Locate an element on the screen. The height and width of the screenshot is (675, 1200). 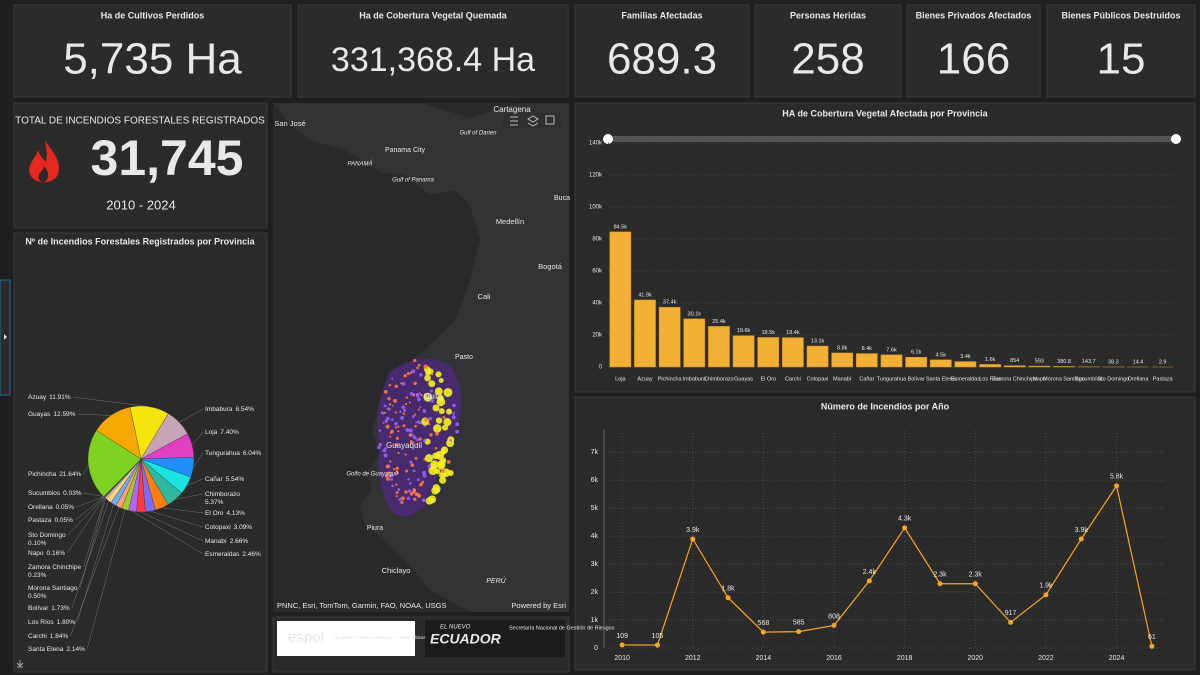
pie-label-name: Zamora Chinchipe is located at coordinates (54, 567).